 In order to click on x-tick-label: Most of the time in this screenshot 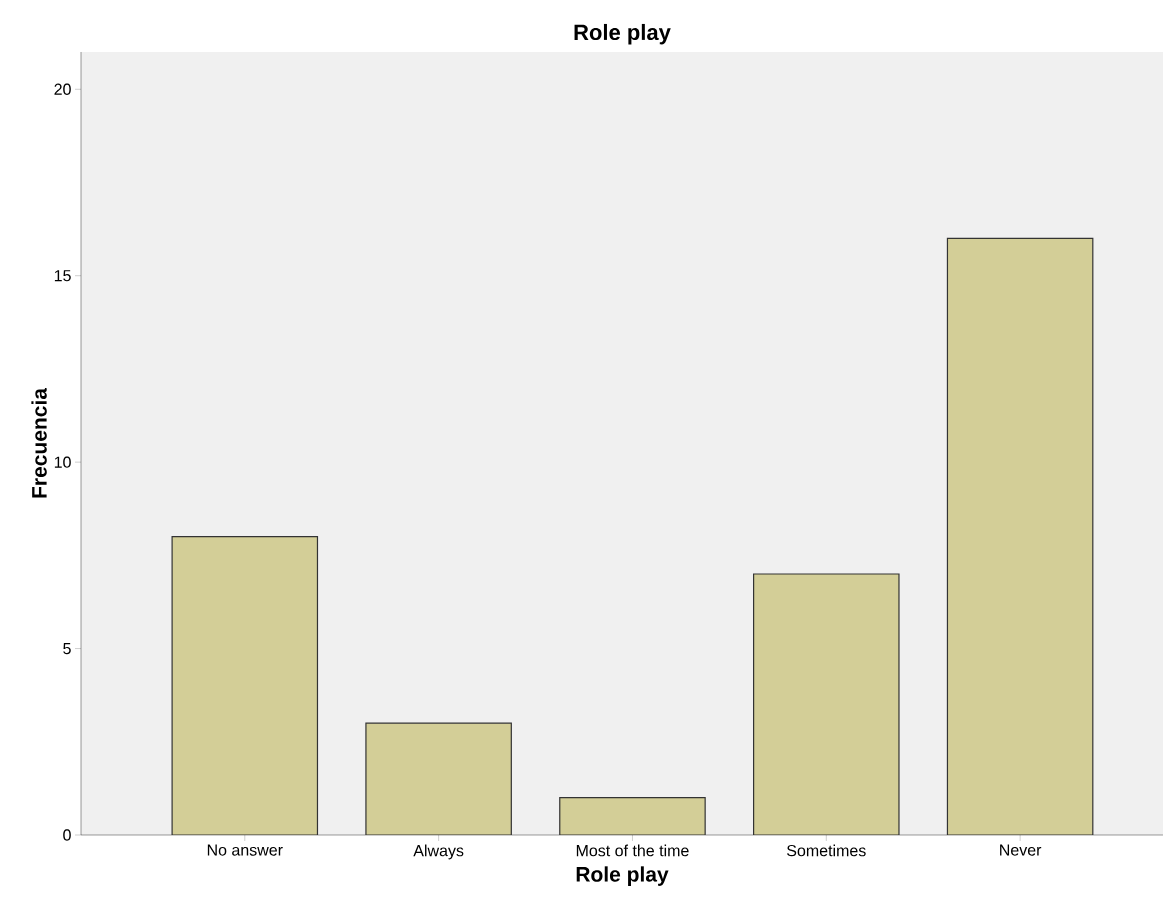, I will do `click(632, 850)`.